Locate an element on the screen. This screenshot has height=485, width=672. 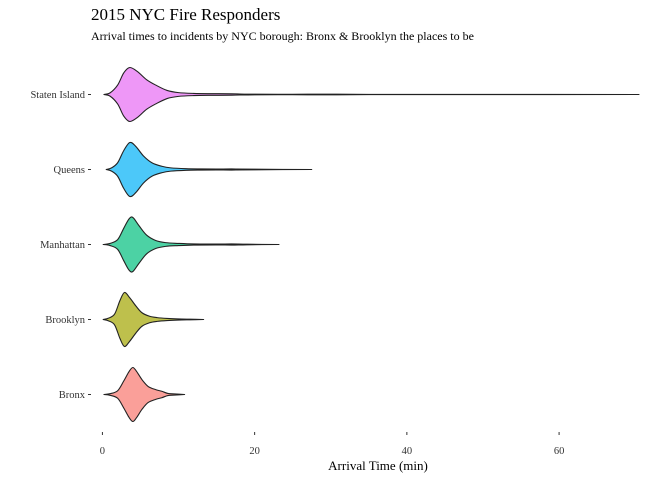
violin-queens is located at coordinates (209, 169).